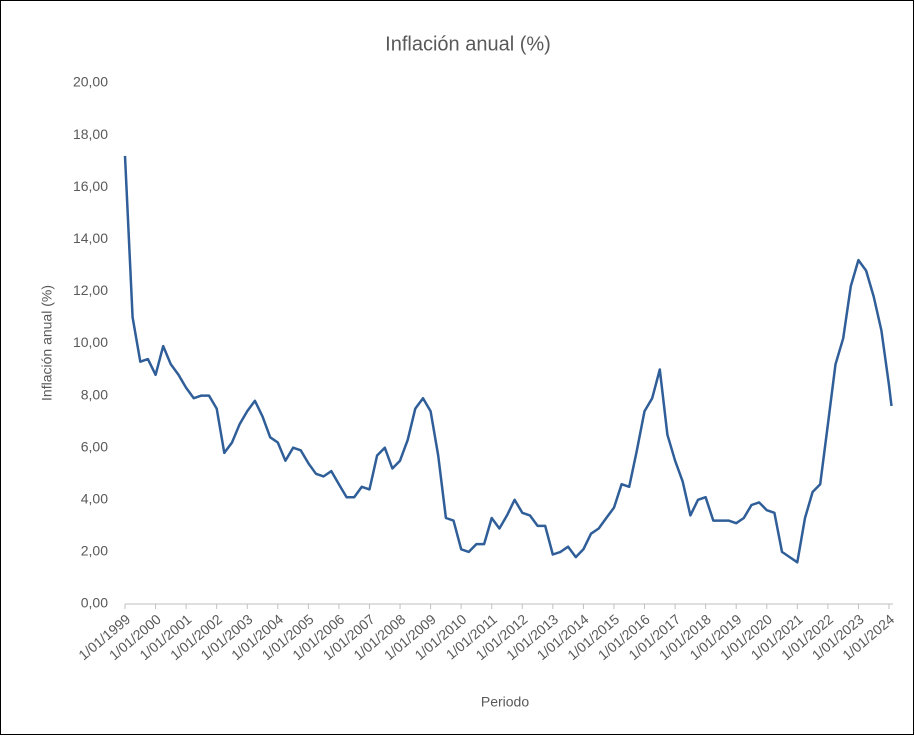  What do you see at coordinates (94, 446) in the screenshot?
I see `y-tick-label: 6,00` at bounding box center [94, 446].